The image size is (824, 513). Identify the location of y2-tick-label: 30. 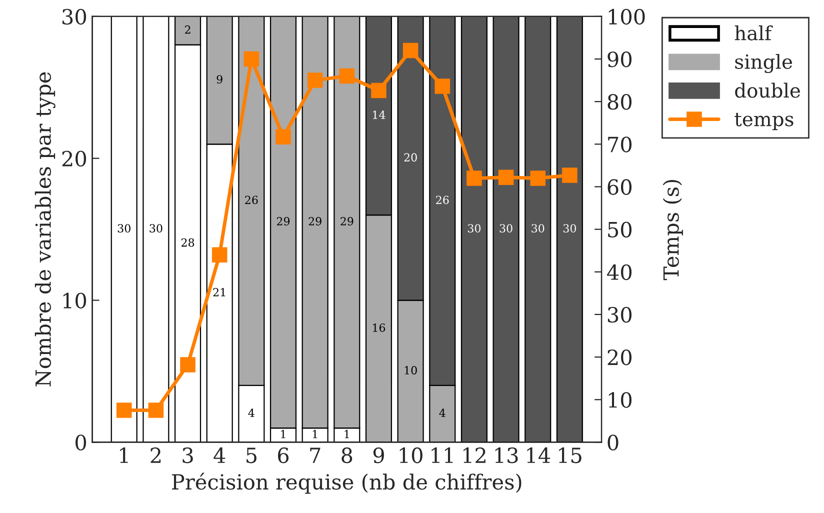
(620, 314).